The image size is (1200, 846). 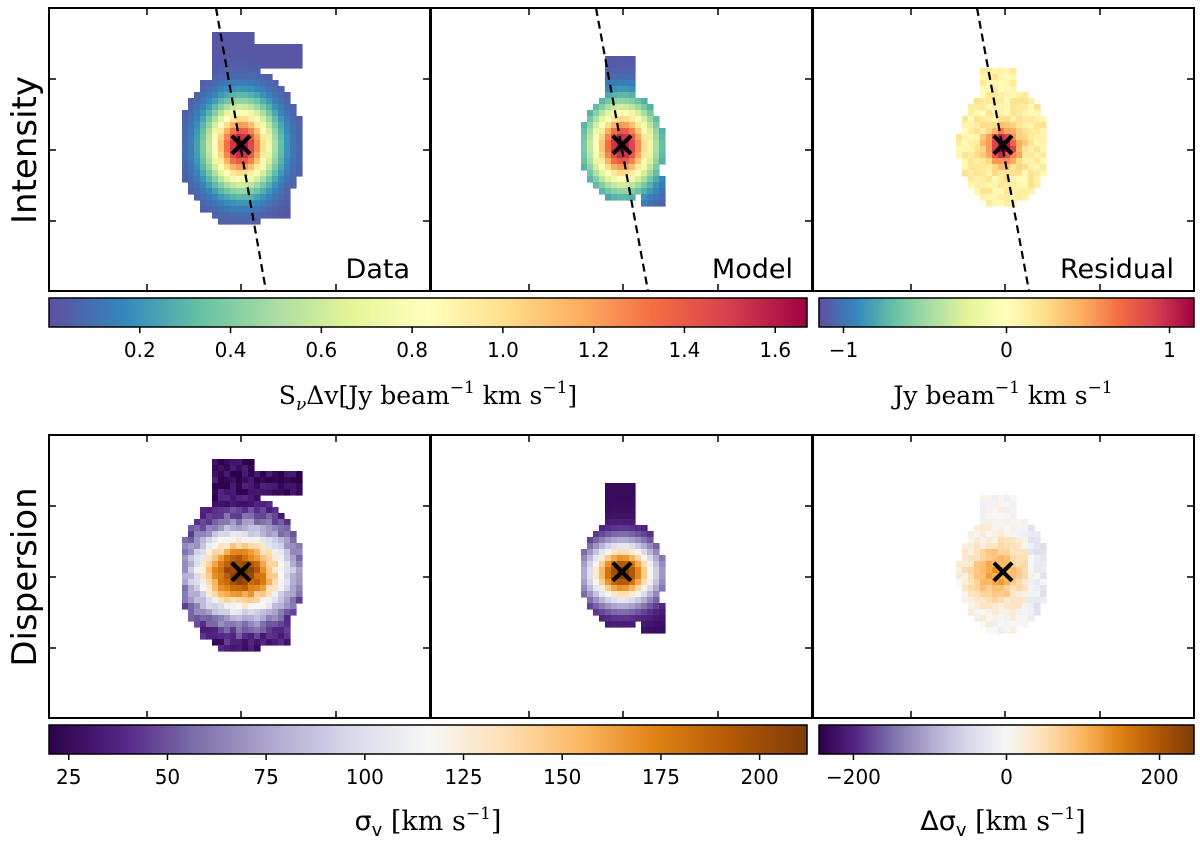 I want to click on colorbar-tick-label: 1.4, so click(x=685, y=350).